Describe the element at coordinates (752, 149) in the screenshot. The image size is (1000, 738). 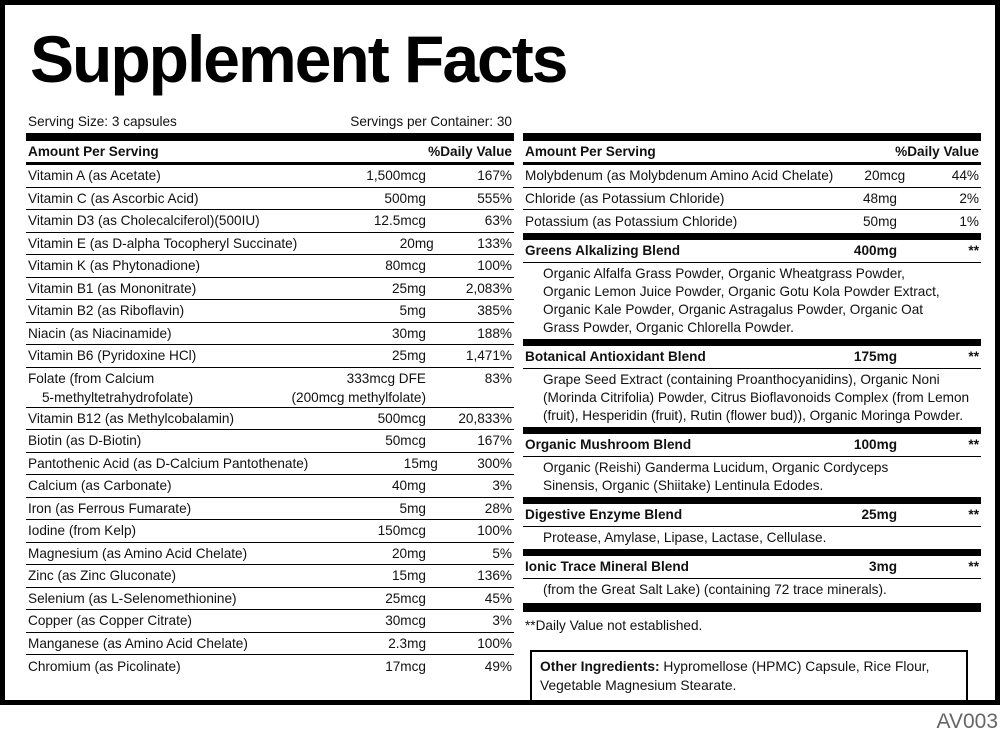
I see `right-table-header: Amount Per Serving %Daily Value` at that location.